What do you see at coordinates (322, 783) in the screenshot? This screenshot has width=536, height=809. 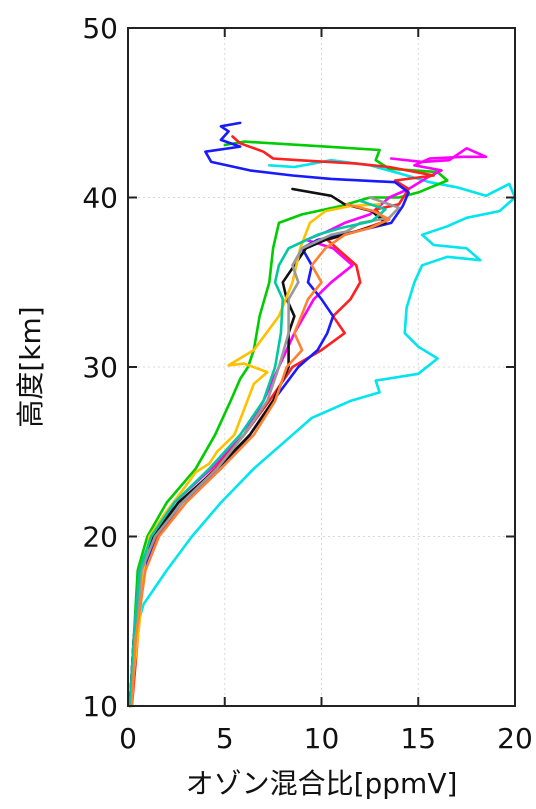 I see `x-axis-label: オゾン混合比[ppmV]` at bounding box center [322, 783].